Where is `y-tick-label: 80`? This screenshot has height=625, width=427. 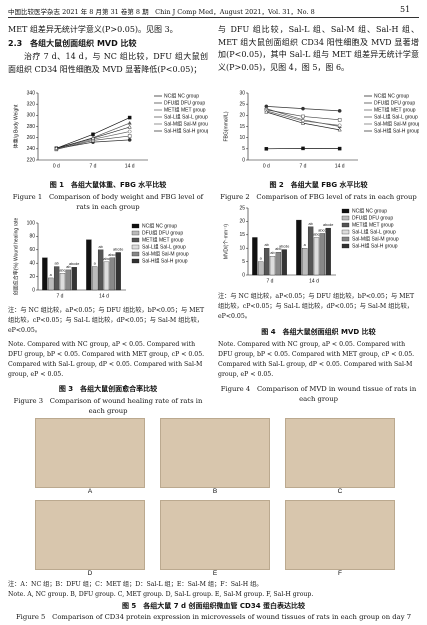 y-tick-label: 80 is located at coordinates (32, 237).